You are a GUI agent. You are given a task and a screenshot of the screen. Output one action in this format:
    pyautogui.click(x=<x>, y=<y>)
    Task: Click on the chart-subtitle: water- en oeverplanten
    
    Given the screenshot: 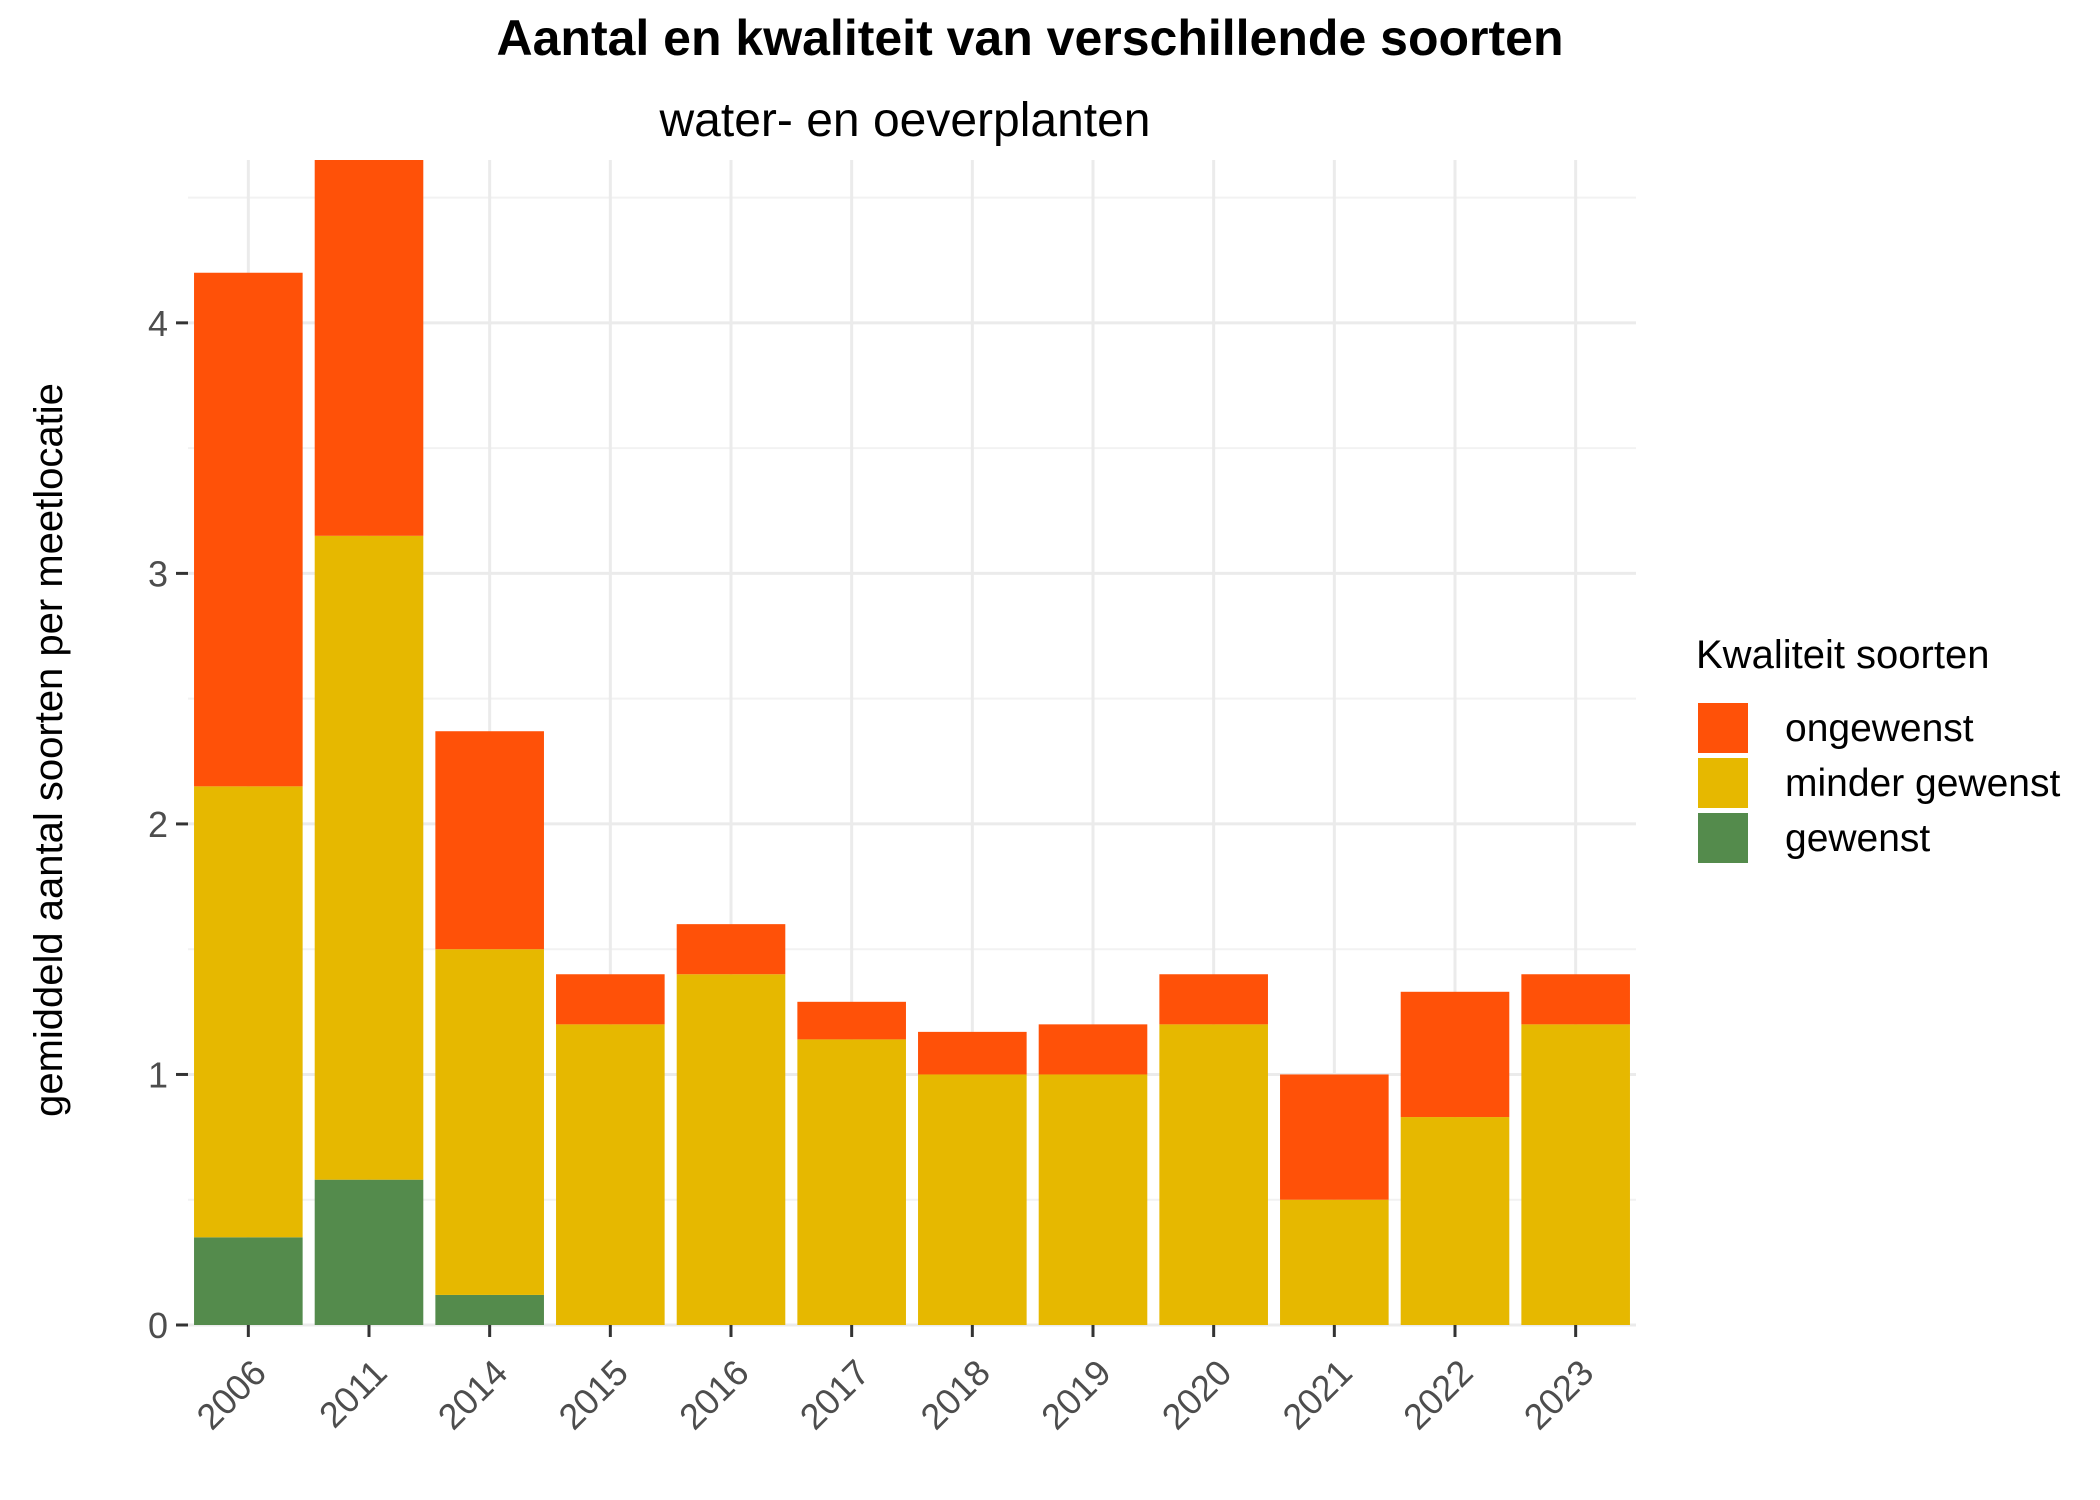 What is the action you would take?
    pyautogui.click(x=905, y=120)
    